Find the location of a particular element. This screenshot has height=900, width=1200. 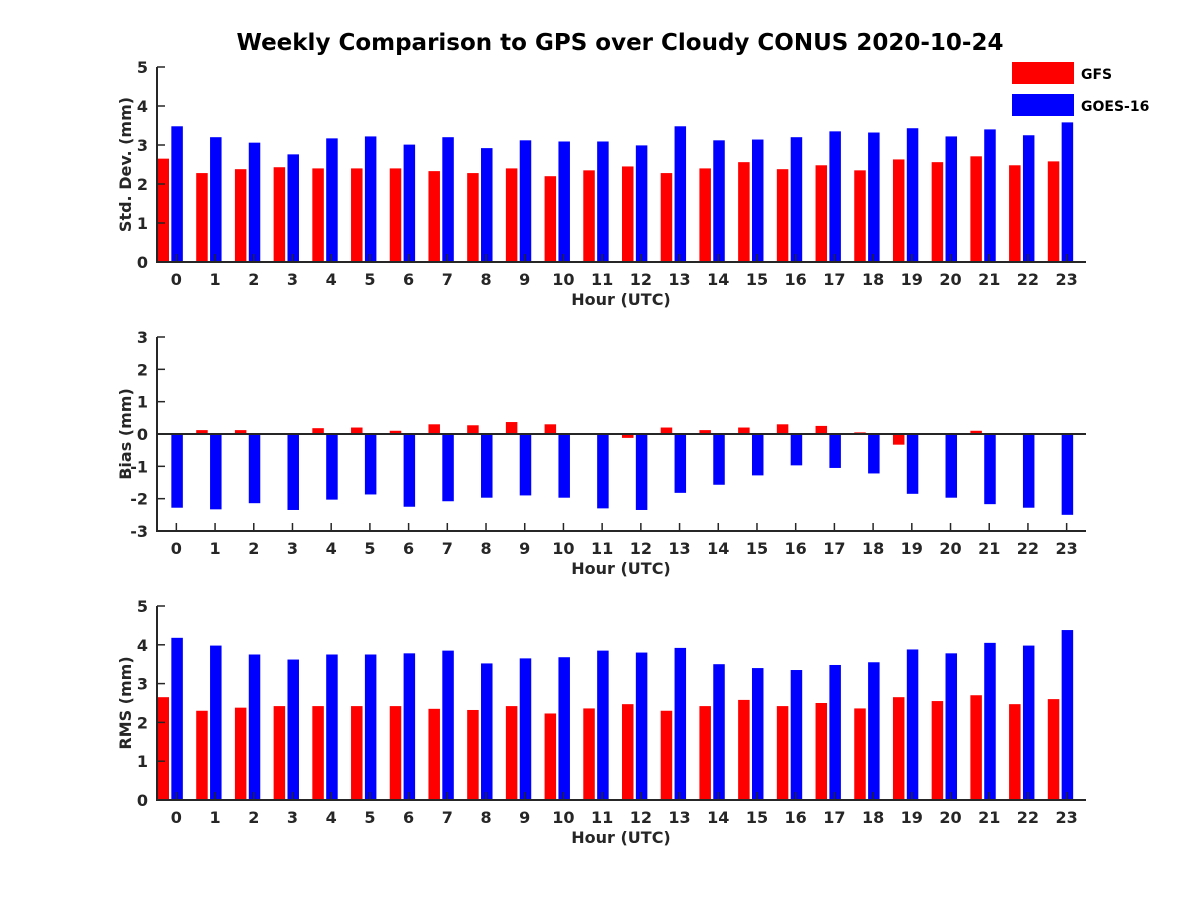

y-tick-label: 5 is located at coordinates (142, 67).